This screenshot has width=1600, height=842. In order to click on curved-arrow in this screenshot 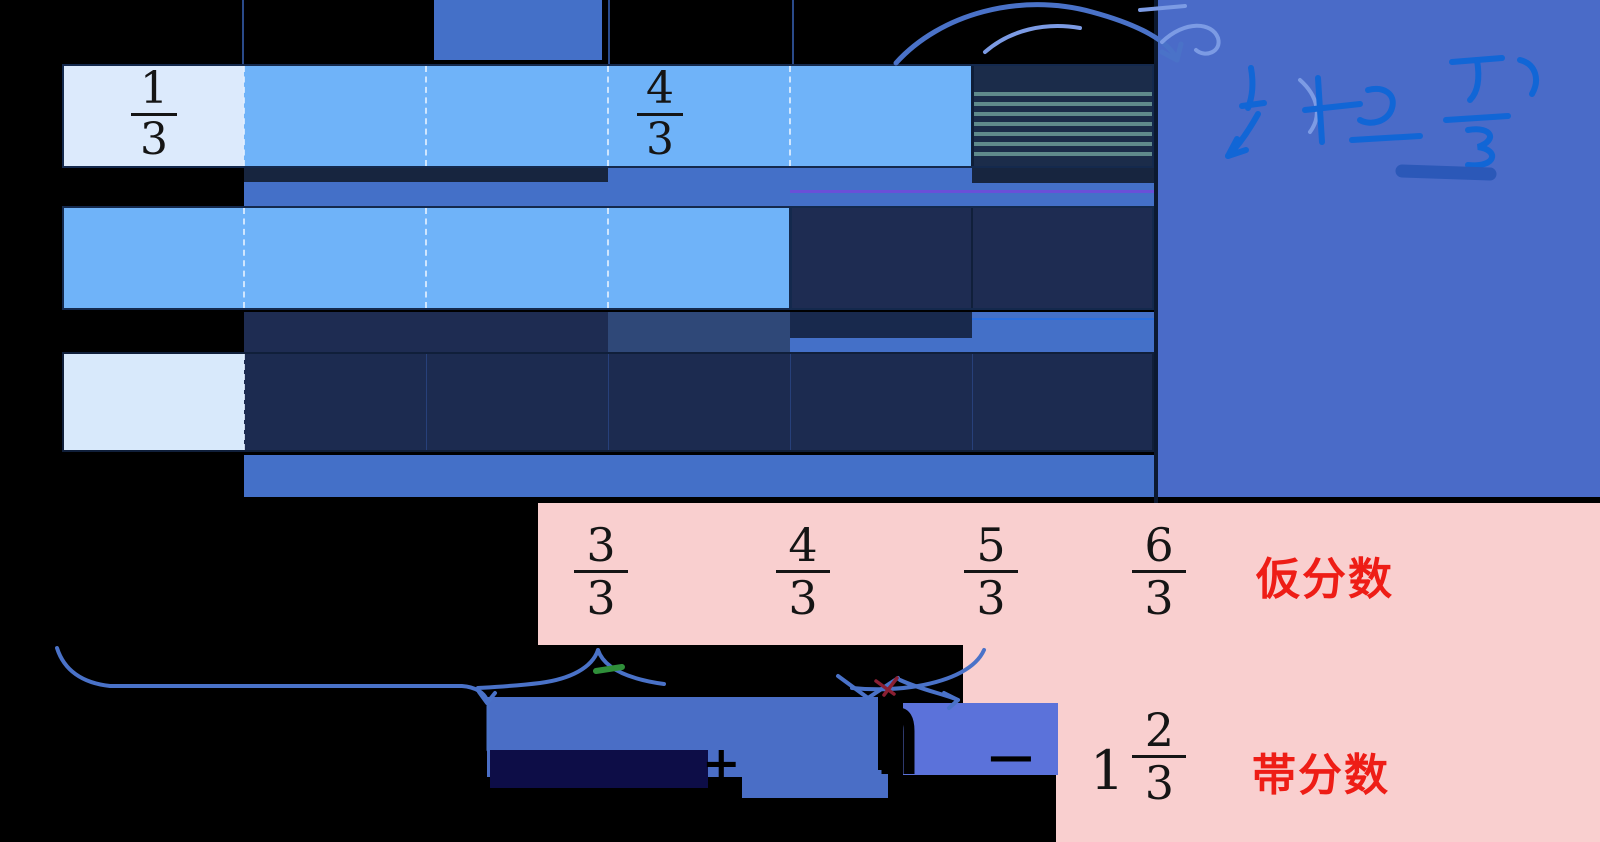, I will do `click(1038, 34)`.